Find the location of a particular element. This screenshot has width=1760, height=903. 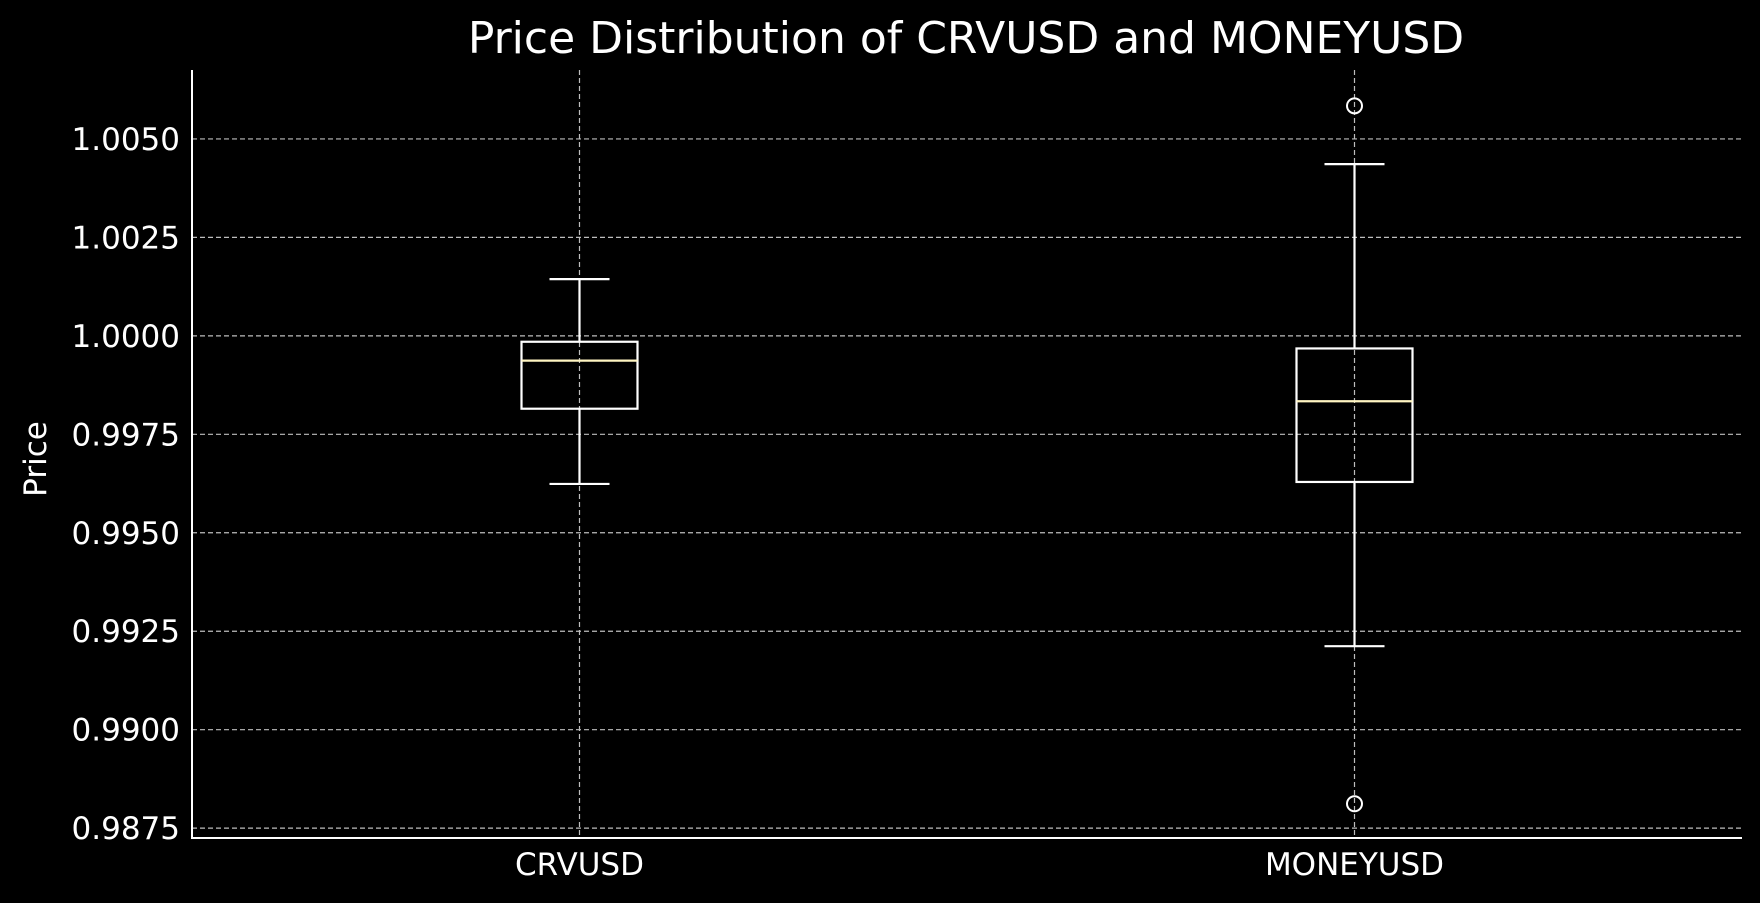

y-tick-label: 0.9975 is located at coordinates (126, 435).